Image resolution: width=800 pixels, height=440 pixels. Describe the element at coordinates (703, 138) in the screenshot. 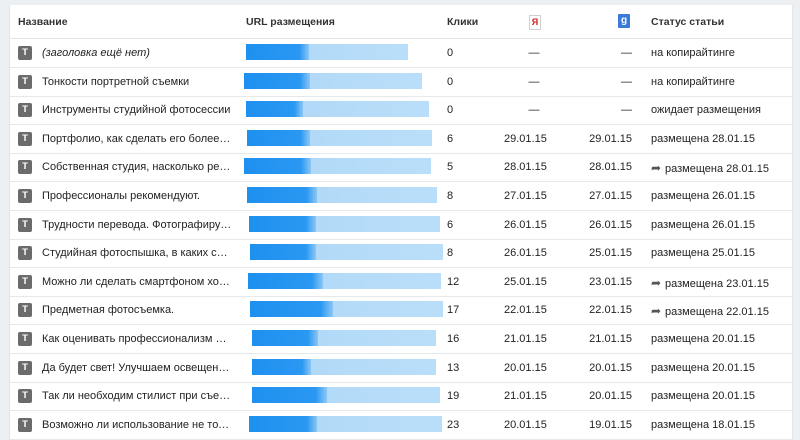

I see `article-status-label: размещена 28.01.15` at that location.